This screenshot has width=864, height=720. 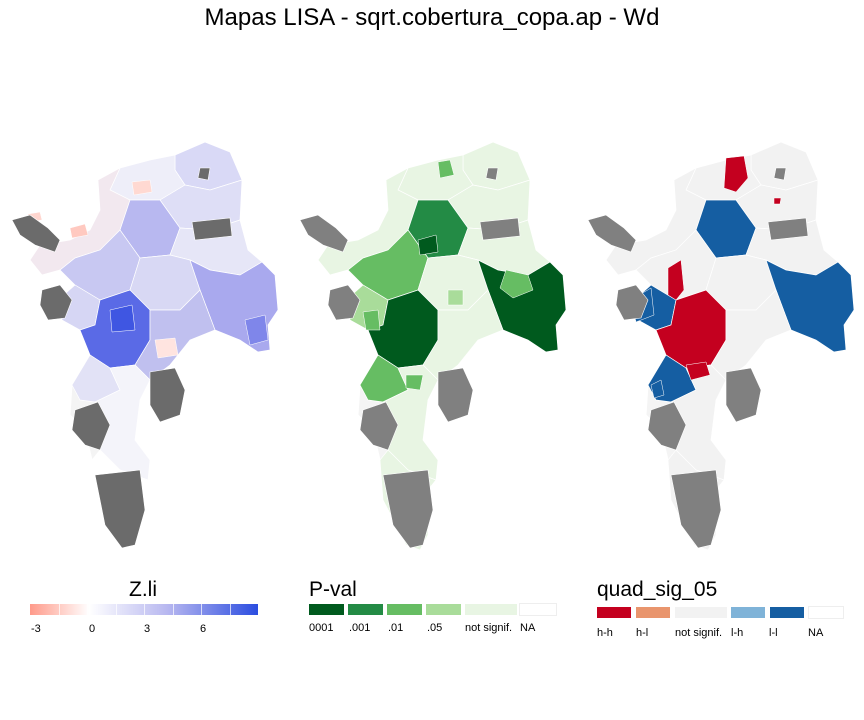 What do you see at coordinates (699, 633) in the screenshot?
I see `quad-legend-label: not signif.` at bounding box center [699, 633].